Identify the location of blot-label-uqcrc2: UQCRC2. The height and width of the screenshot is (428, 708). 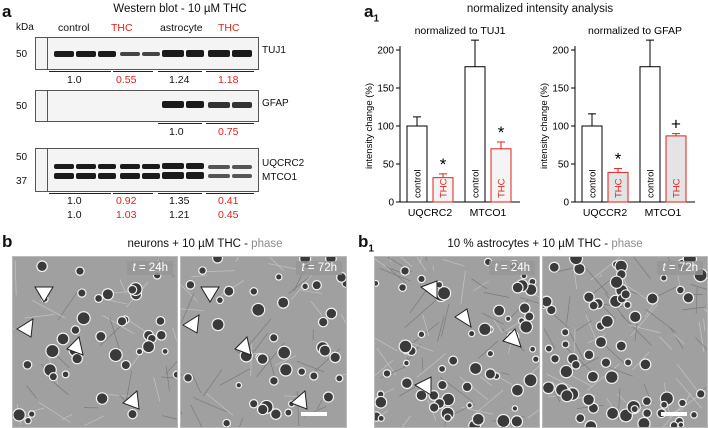
(283, 163).